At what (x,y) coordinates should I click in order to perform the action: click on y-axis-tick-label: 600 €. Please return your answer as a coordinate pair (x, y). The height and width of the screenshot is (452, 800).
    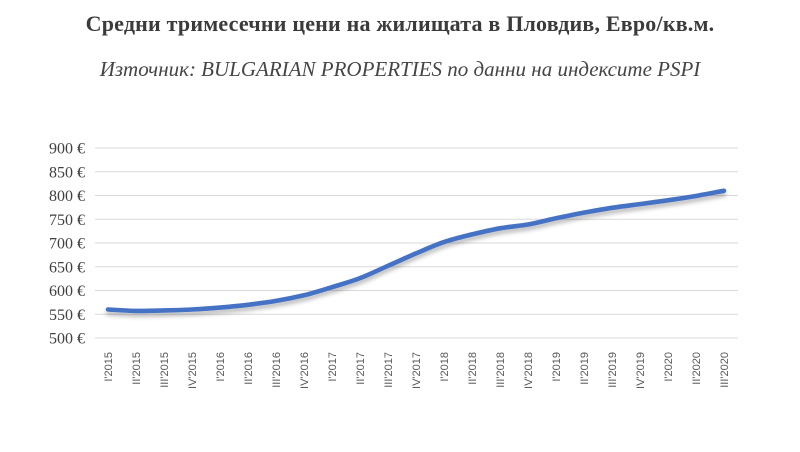
    Looking at the image, I should click on (67, 291).